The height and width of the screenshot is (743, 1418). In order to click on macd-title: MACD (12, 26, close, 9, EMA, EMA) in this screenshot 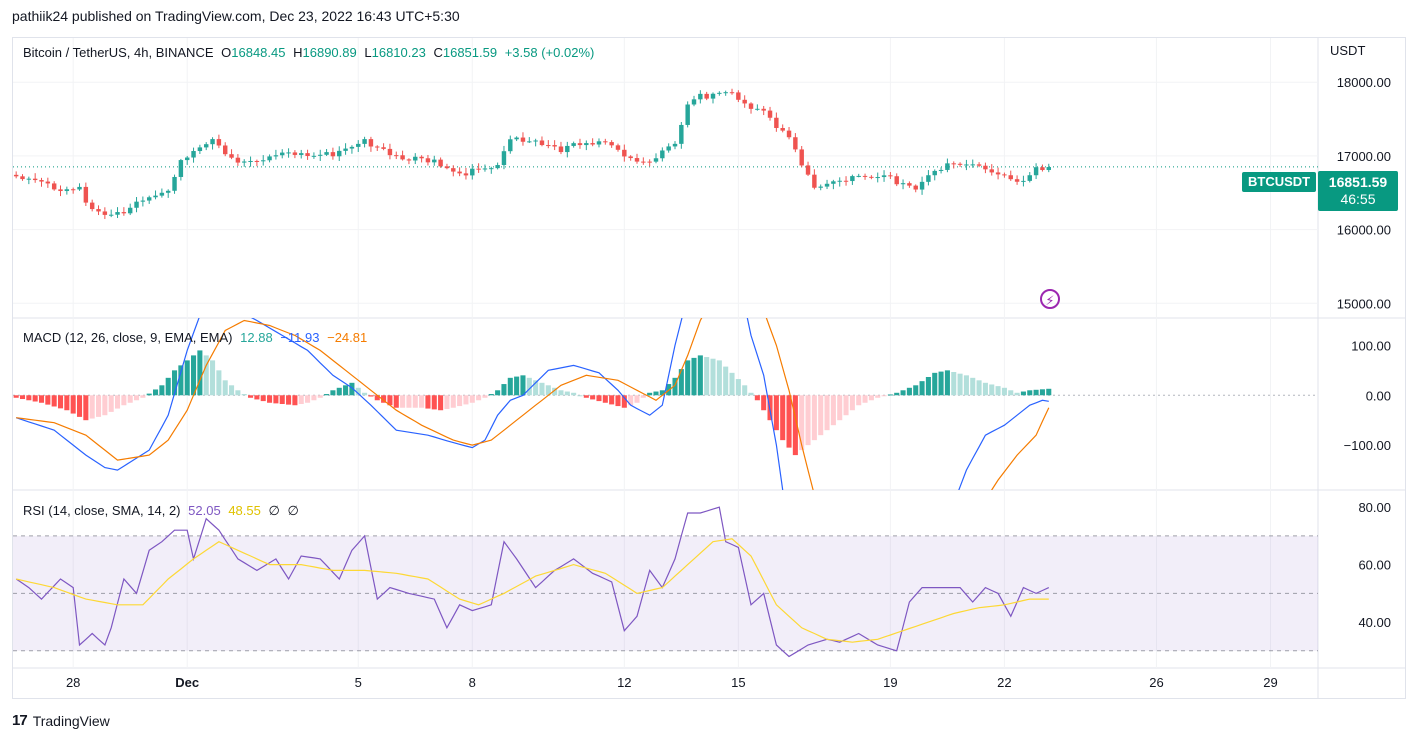, I will do `click(128, 337)`.